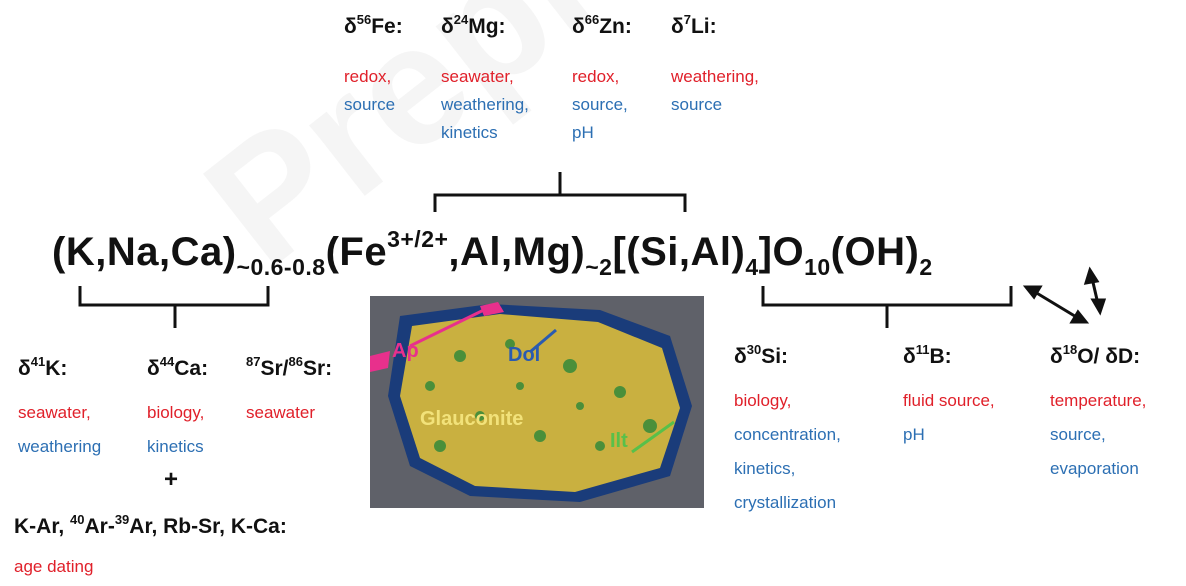 The height and width of the screenshot is (586, 1186). What do you see at coordinates (469, 132) in the screenshot?
I see `iso-mg-blue-2: kinetics` at bounding box center [469, 132].